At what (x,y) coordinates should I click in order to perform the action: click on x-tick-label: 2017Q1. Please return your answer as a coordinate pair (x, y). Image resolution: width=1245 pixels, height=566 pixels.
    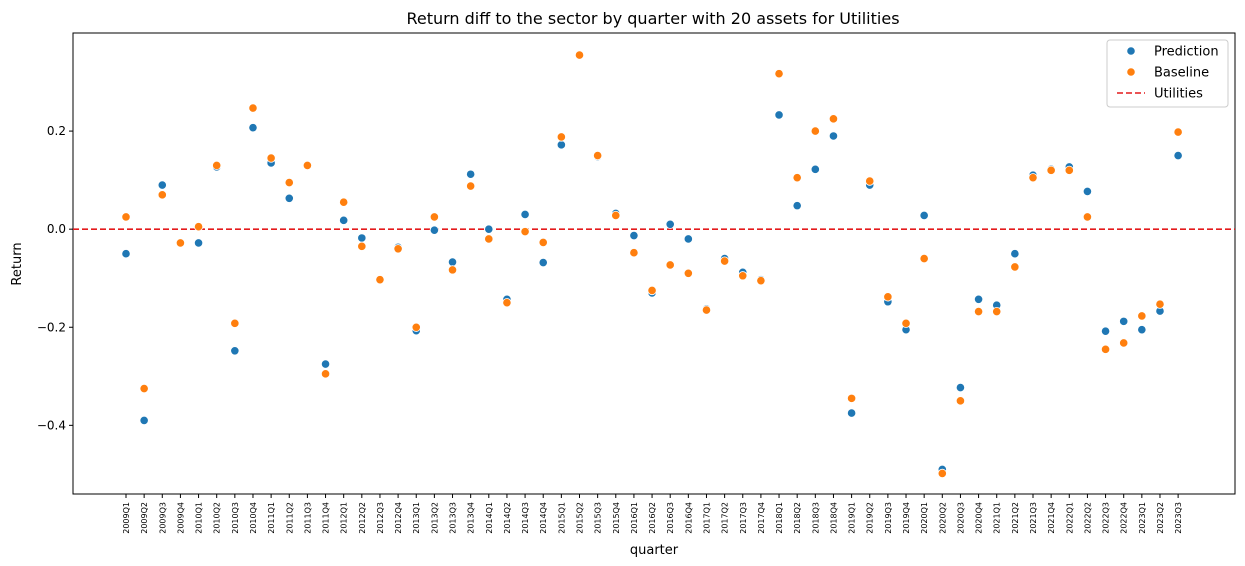
    Looking at the image, I should click on (706, 518).